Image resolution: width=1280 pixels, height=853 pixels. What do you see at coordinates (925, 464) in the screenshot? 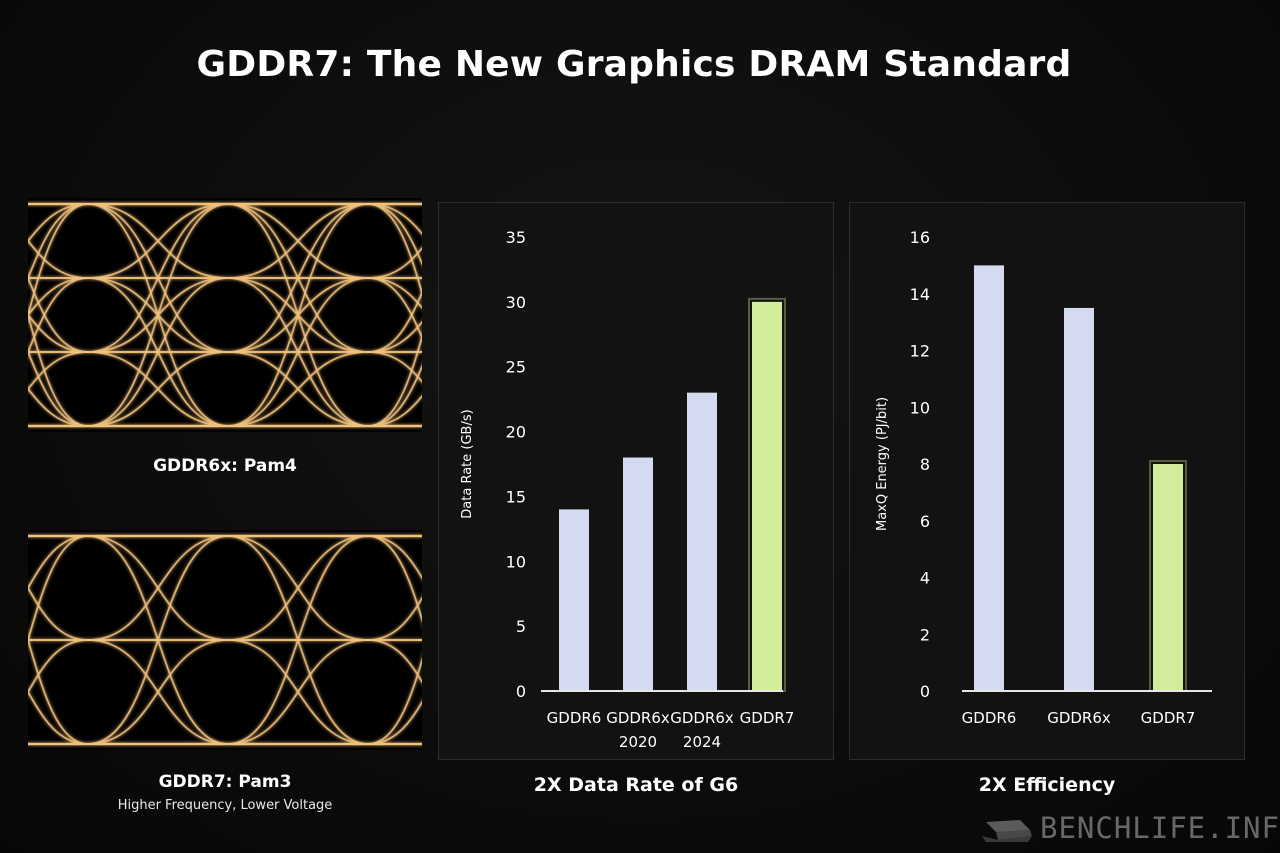
I see `y-tick-label: 8` at bounding box center [925, 464].